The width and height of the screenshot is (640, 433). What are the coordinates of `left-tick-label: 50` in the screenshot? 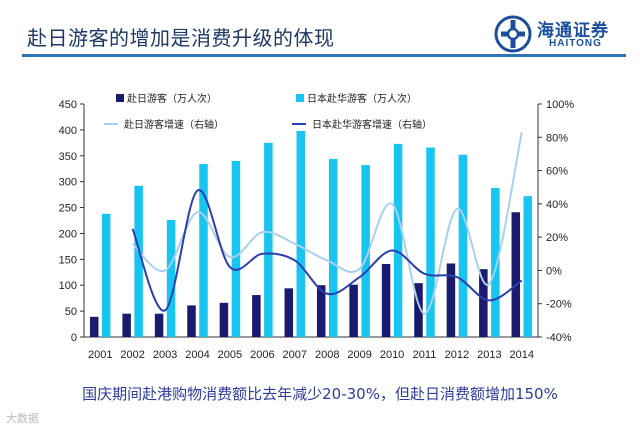 It's located at (71, 312).